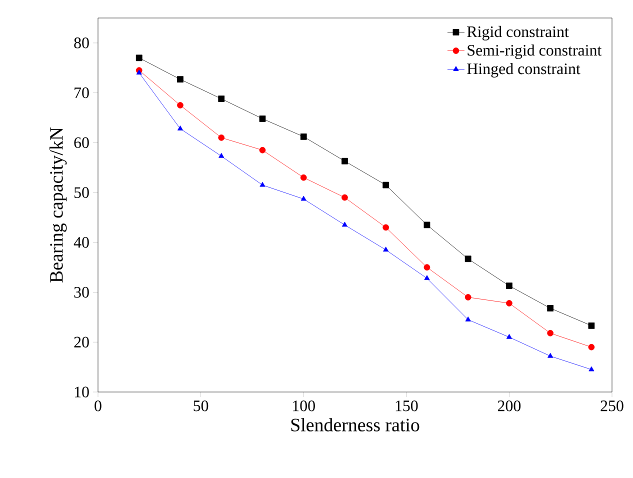  What do you see at coordinates (81, 43) in the screenshot?
I see `y-tick-label: 80` at bounding box center [81, 43].